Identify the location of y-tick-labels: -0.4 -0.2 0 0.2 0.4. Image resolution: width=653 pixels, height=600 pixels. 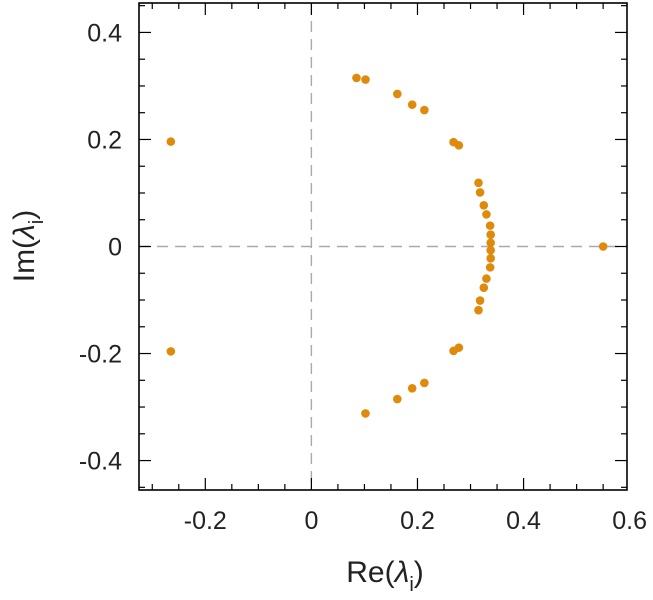
(100, 247).